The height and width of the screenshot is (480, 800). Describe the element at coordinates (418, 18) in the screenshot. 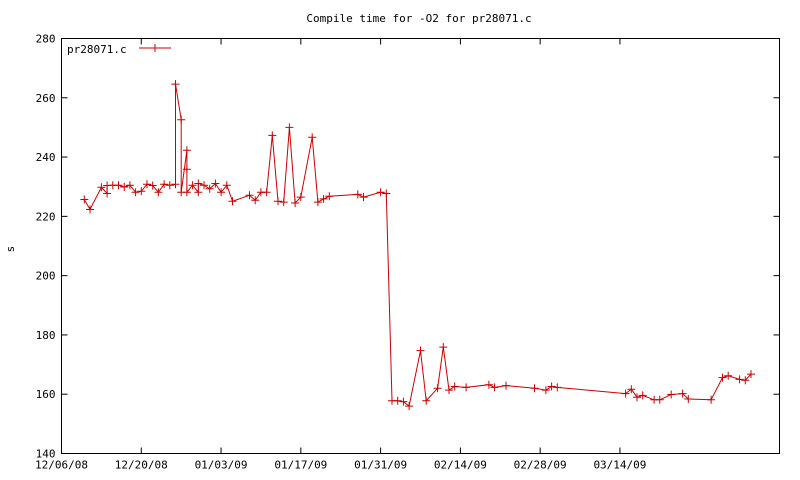

I see `chart-title: Compile time for -O2 for pr28071.c` at that location.